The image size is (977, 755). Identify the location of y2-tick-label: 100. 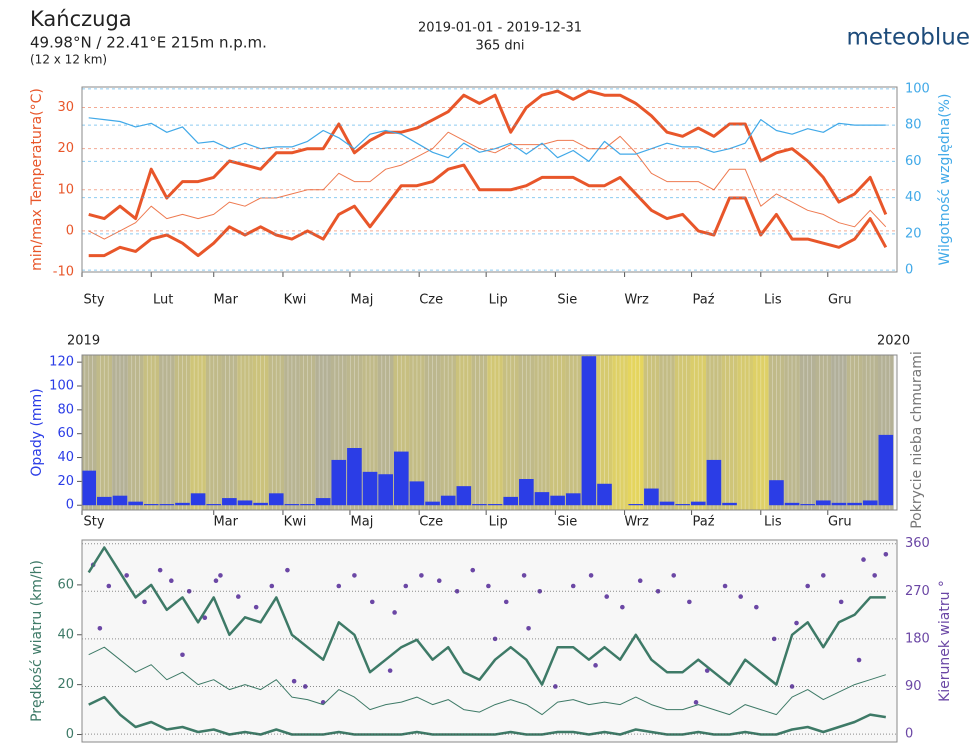
(917, 88).